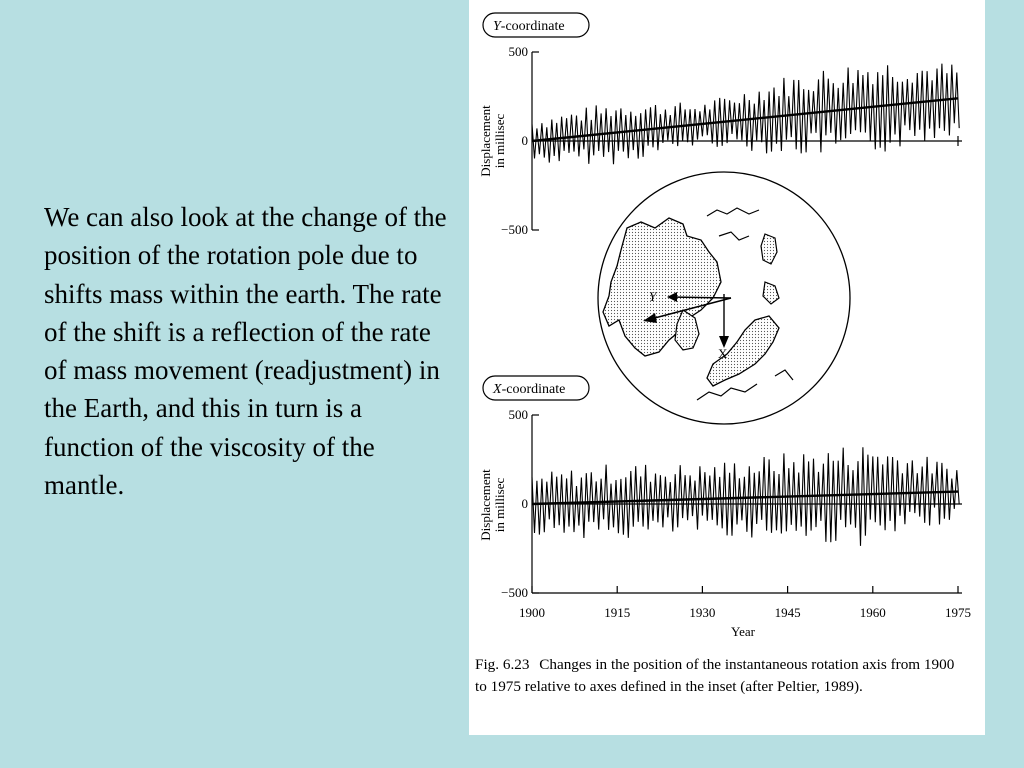  I want to click on x-tick-label: 1975, so click(958, 612).